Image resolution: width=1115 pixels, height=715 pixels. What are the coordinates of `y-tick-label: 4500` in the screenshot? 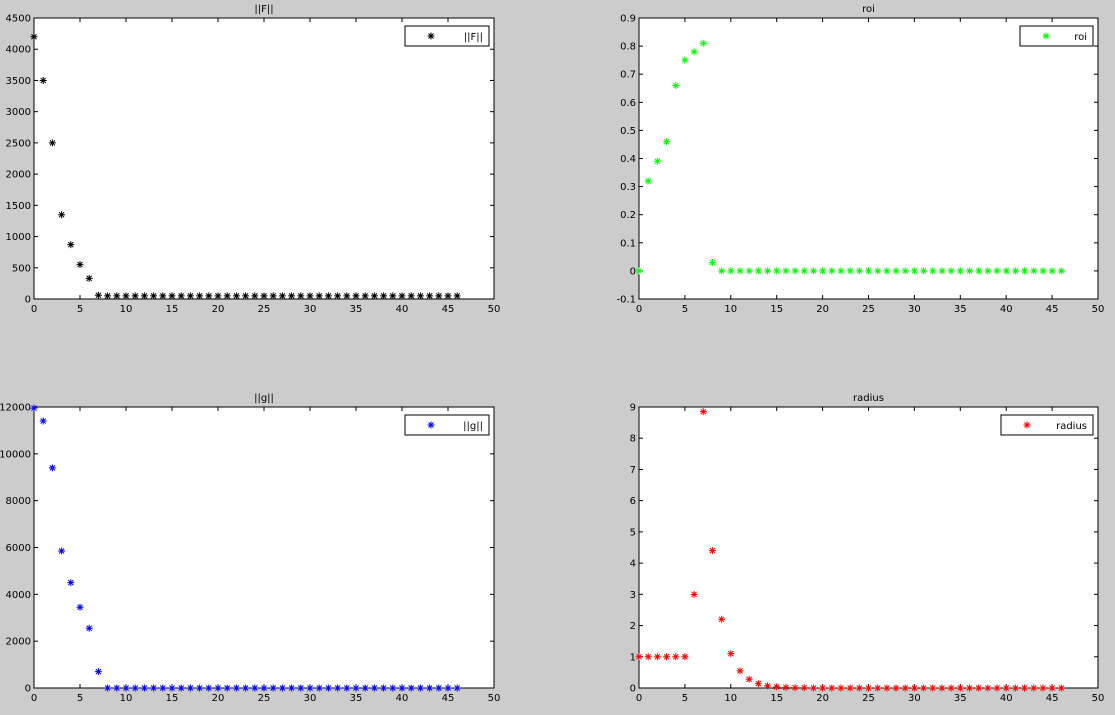 It's located at (18, 19).